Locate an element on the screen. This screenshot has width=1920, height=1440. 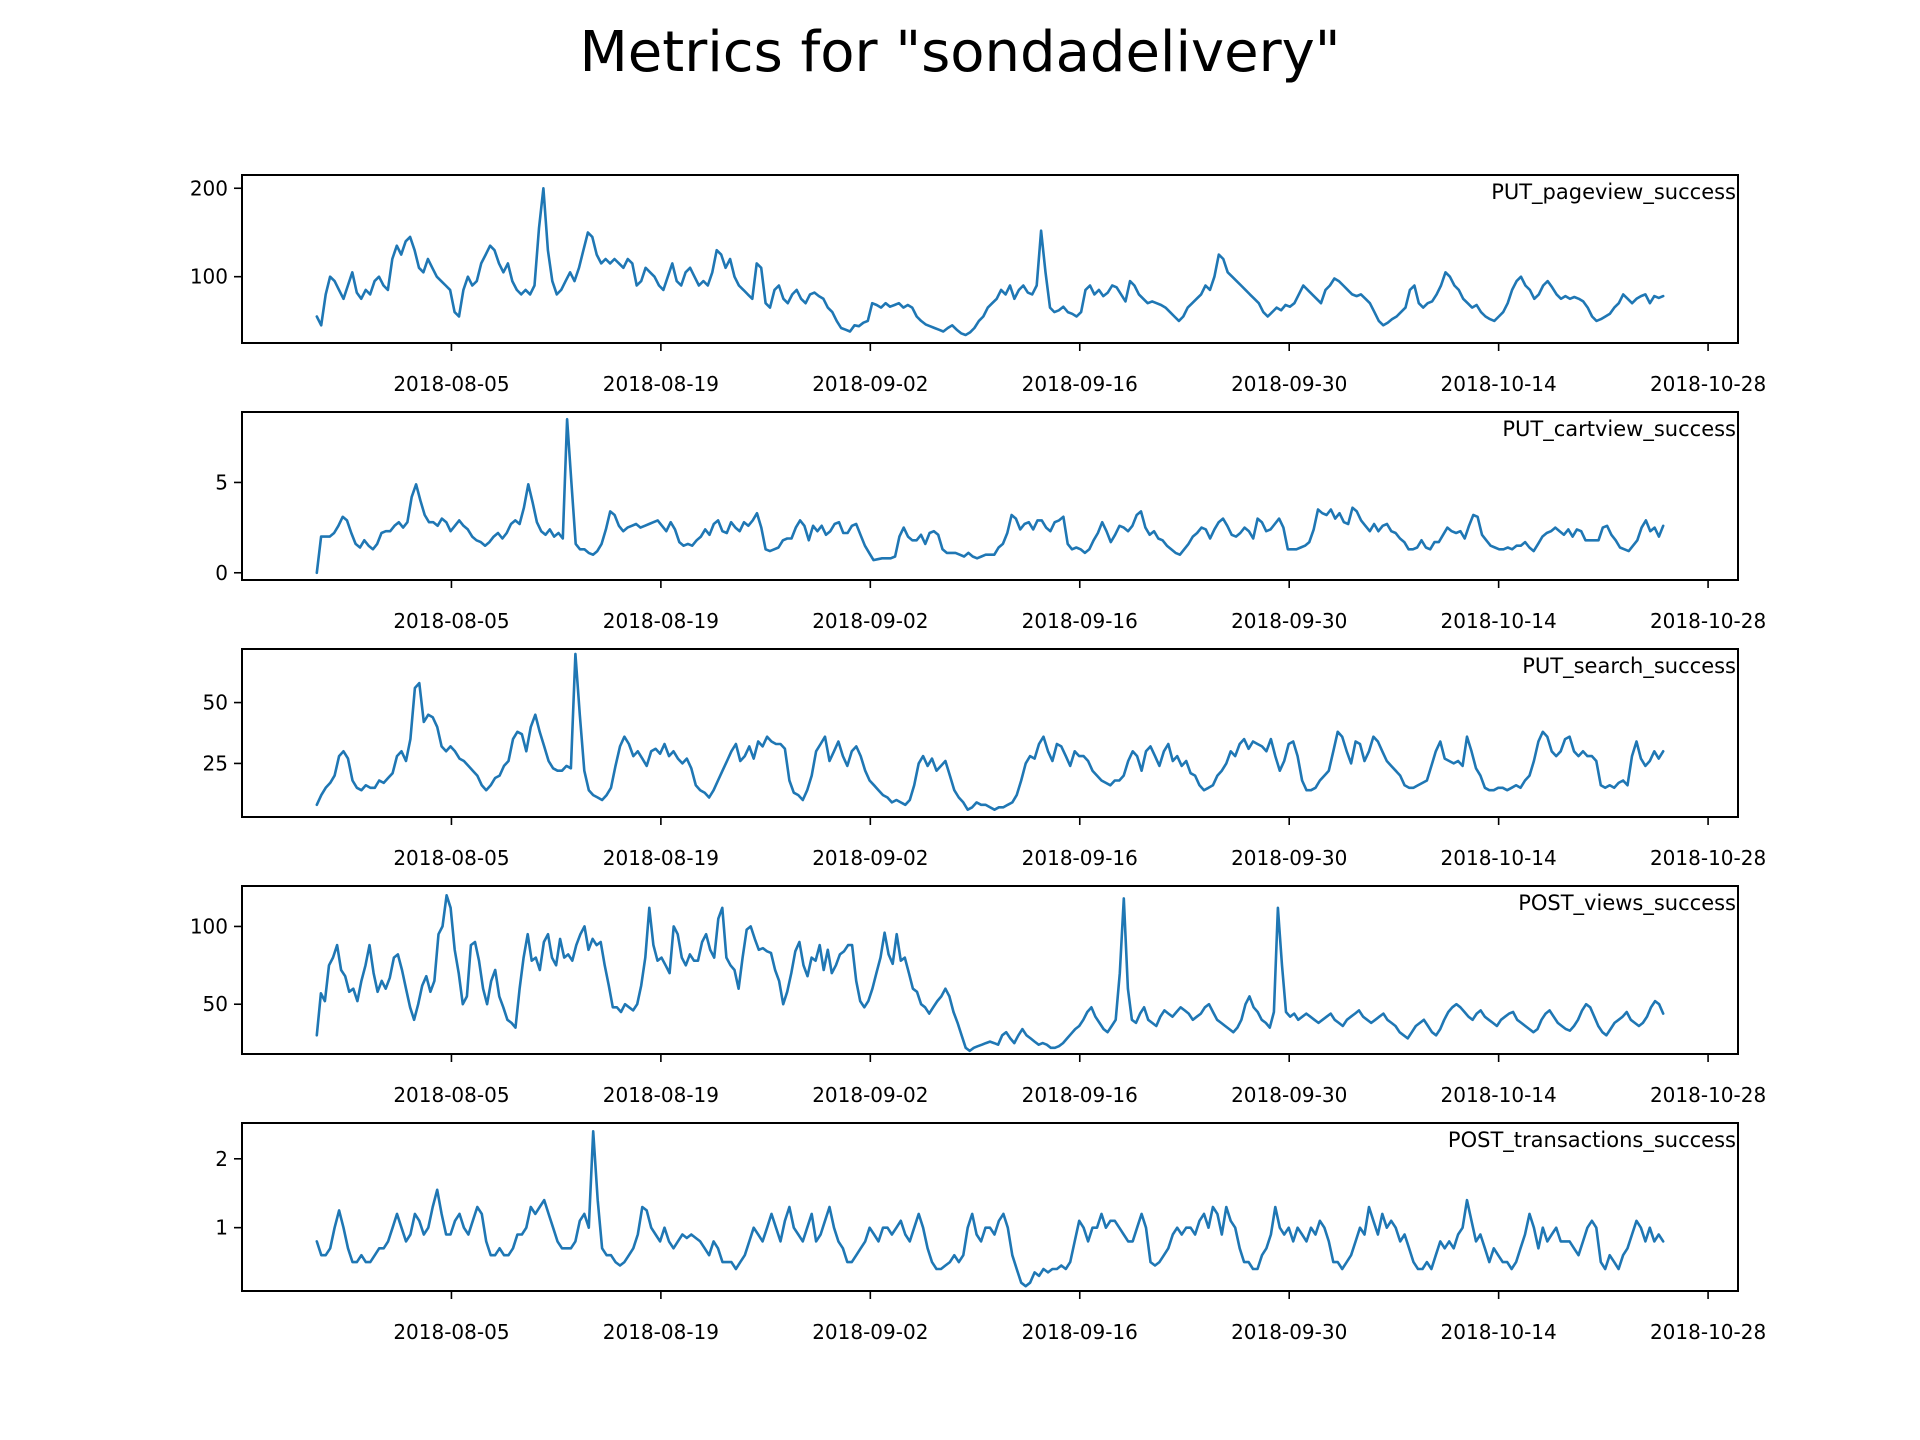
series-label: POST_transactions_success is located at coordinates (1592, 1140).